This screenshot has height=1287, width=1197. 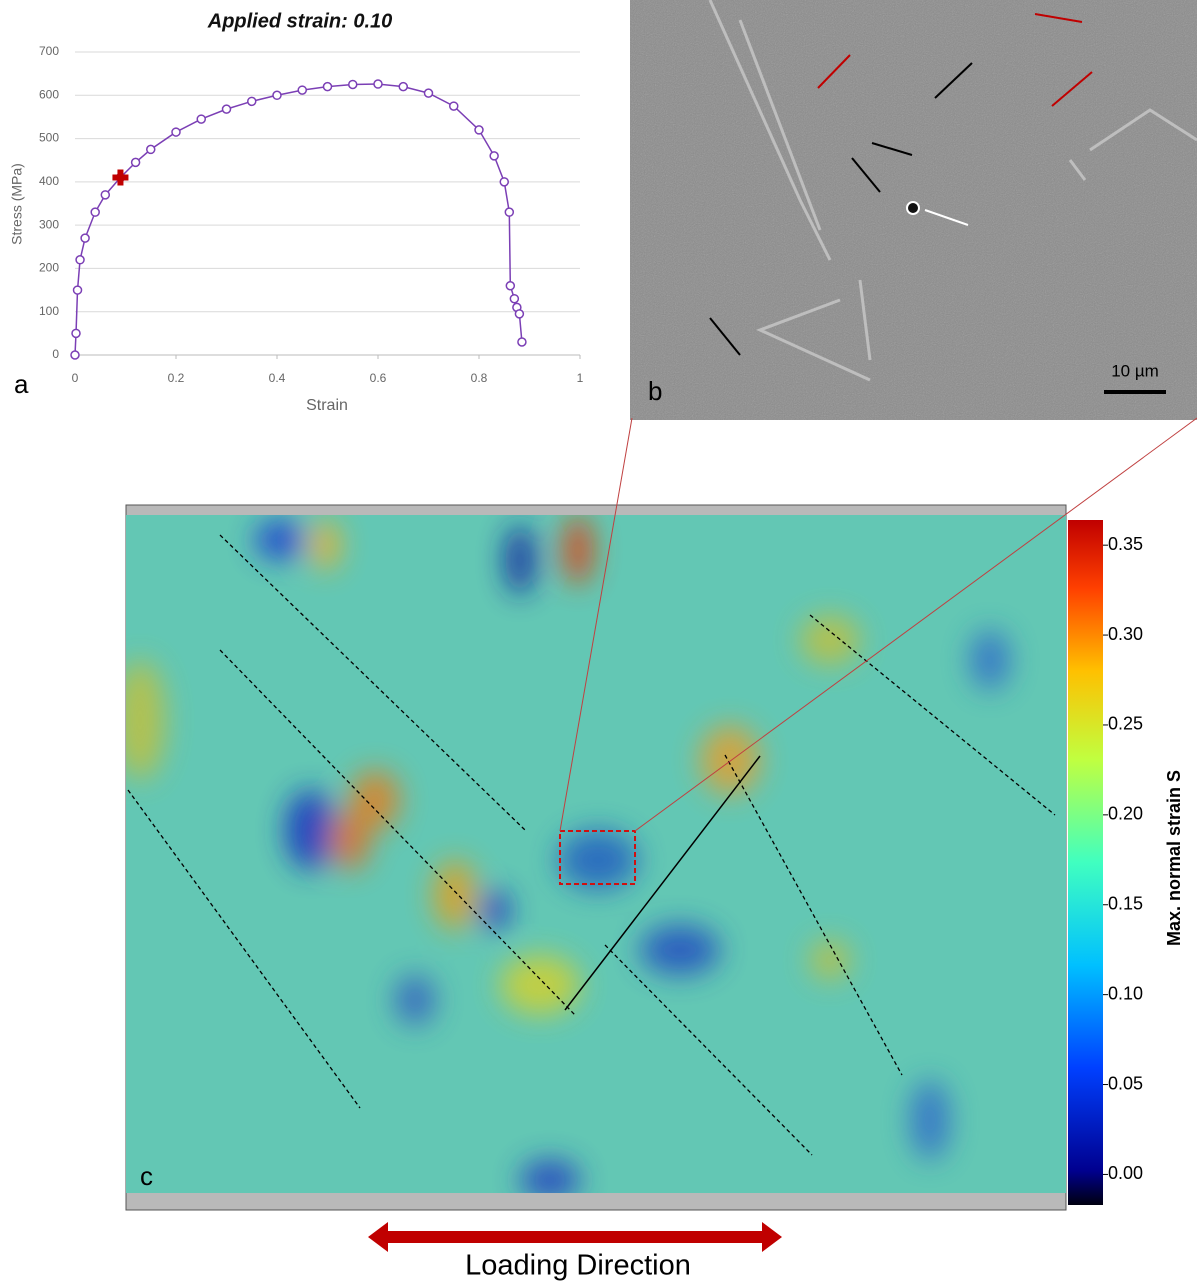 I want to click on colorbar-label: Max. normal strain S, so click(x=1174, y=858).